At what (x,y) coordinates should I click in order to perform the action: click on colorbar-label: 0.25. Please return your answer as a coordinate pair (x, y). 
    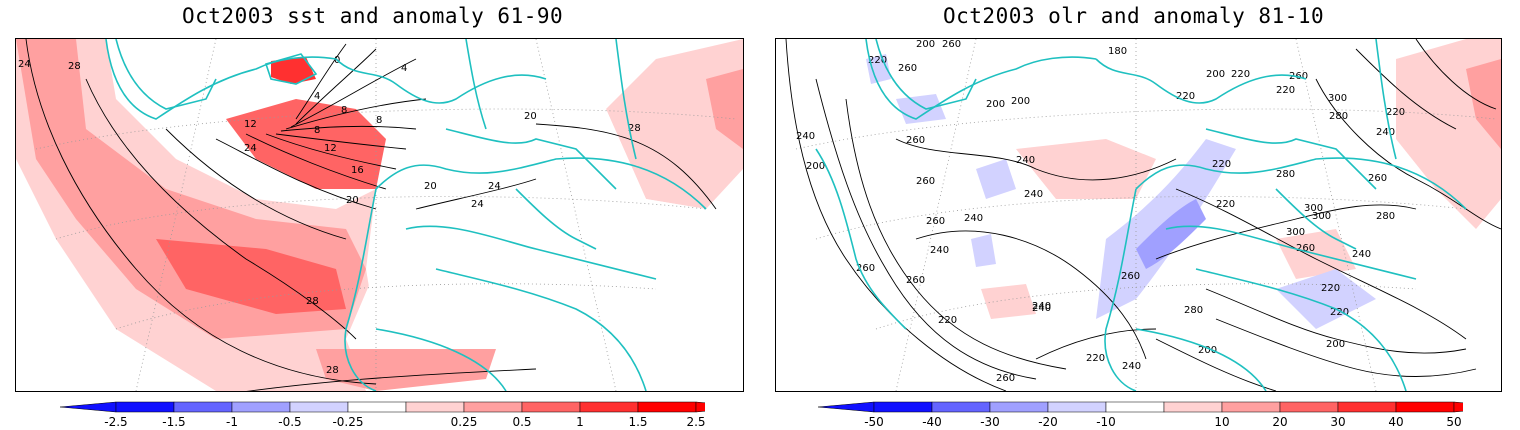
    Looking at the image, I should click on (464, 422).